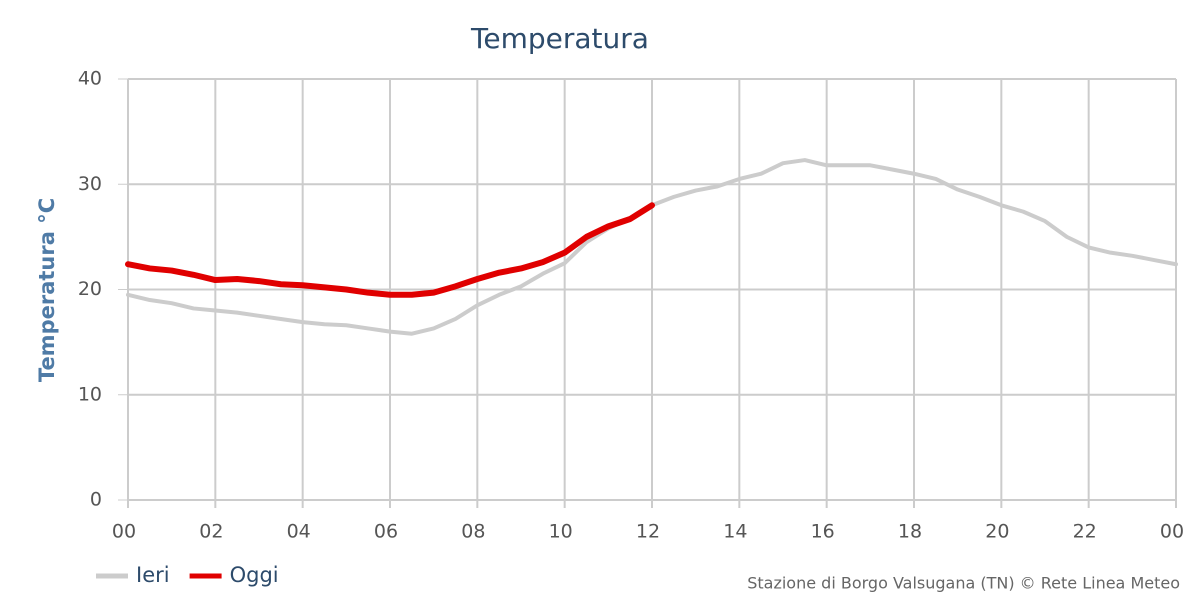 The image size is (1200, 600). Describe the element at coordinates (47, 290) in the screenshot. I see `y-axis-label: Temperatura °C` at that location.